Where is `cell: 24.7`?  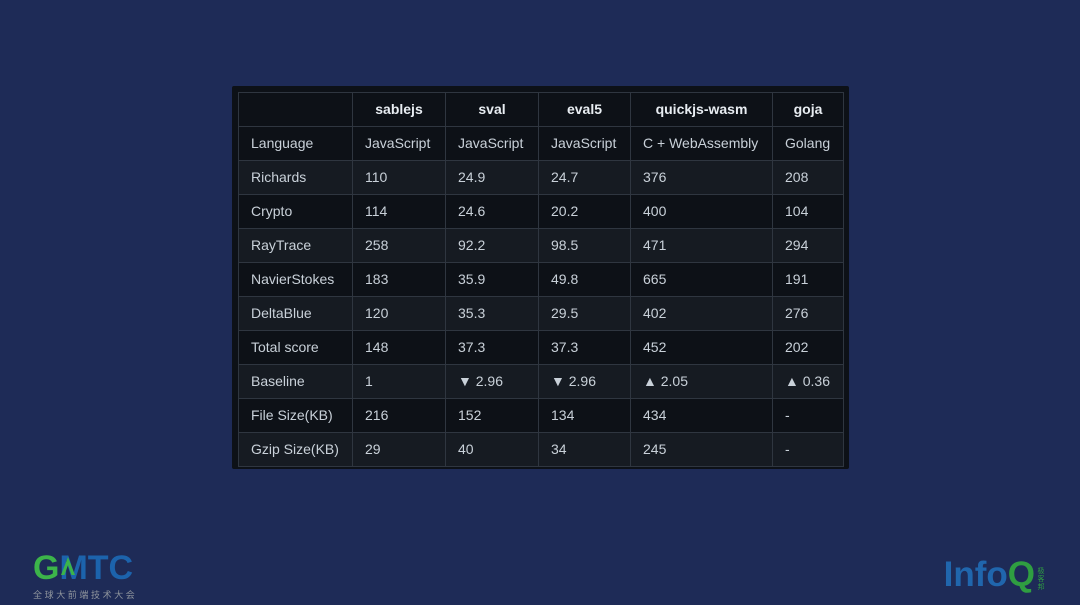
cell: 24.7 is located at coordinates (584, 177).